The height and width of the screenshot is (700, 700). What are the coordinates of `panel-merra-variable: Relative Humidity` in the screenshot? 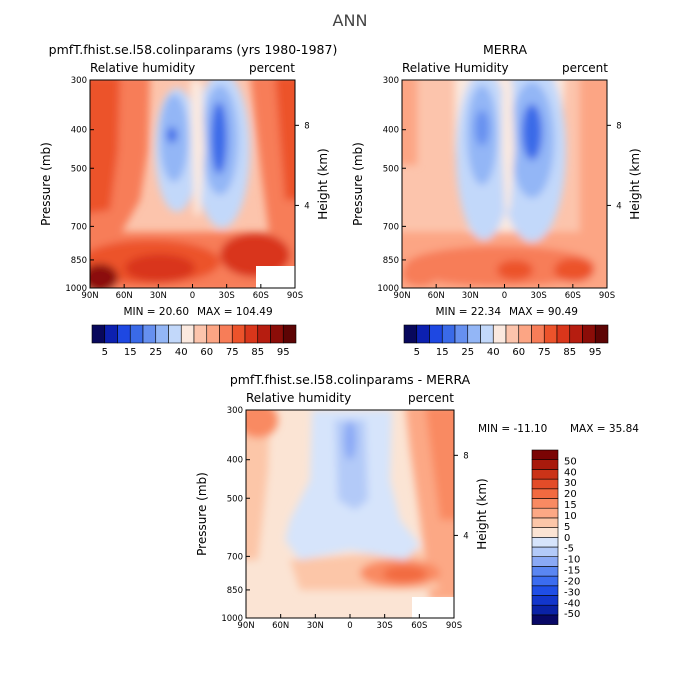 It's located at (455, 68).